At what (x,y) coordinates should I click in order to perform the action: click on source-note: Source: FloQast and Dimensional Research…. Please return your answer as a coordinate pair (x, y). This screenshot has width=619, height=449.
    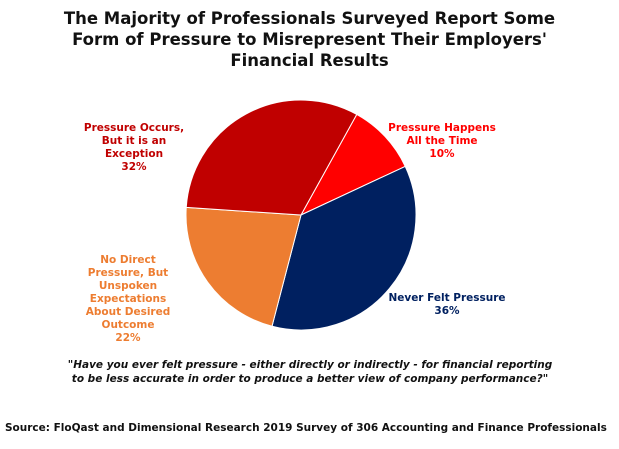
    Looking at the image, I should click on (306, 428).